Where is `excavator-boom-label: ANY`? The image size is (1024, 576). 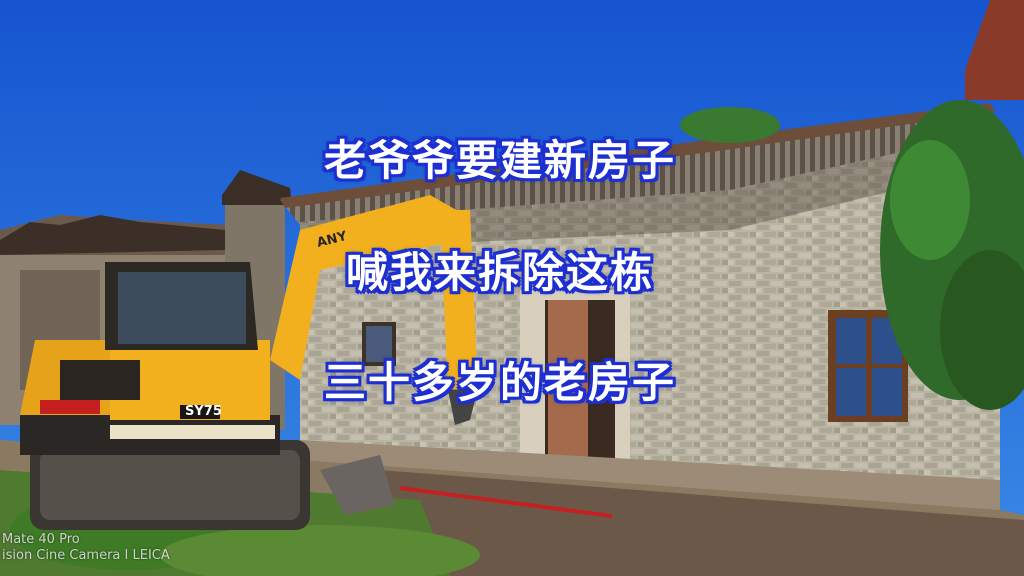
excavator-boom-label: ANY is located at coordinates (332, 240).